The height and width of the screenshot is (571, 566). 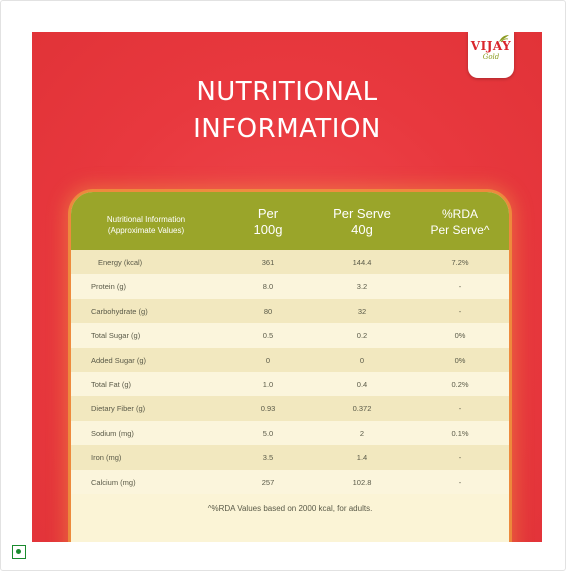 I want to click on logo-sub-text: Gold, so click(x=491, y=57).